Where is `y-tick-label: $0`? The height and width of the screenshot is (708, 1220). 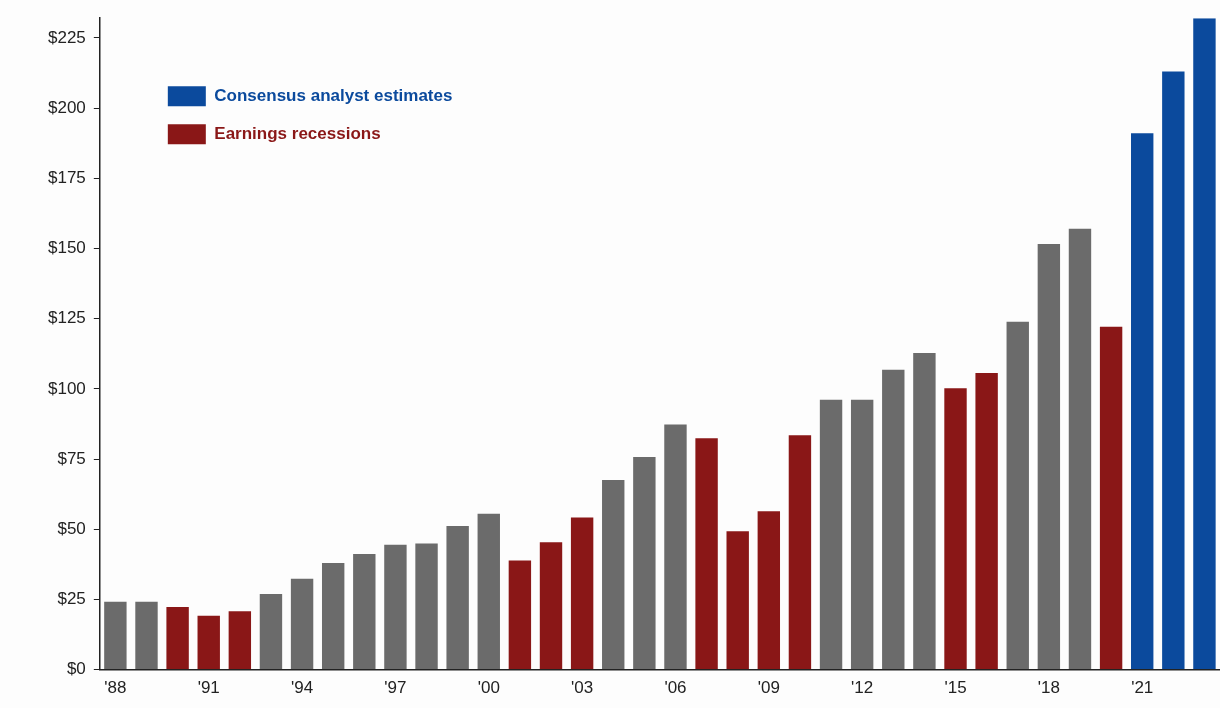 y-tick-label: $0 is located at coordinates (76, 669).